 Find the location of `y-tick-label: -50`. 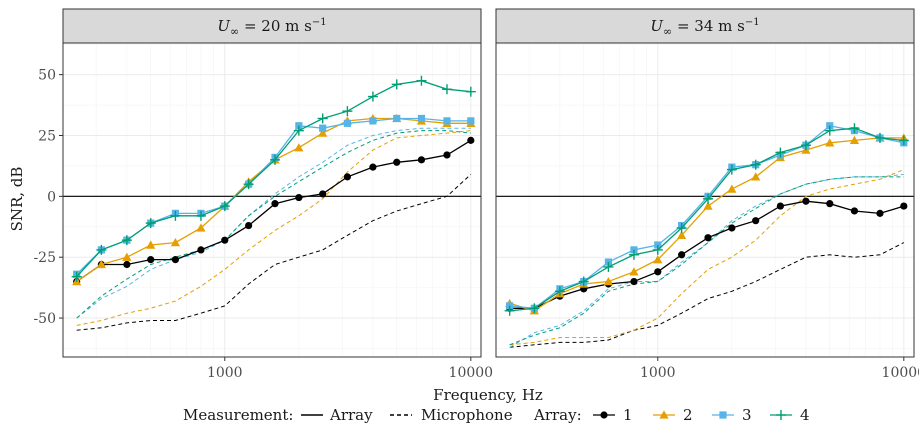

y-tick-label: -50 is located at coordinates (44, 319).